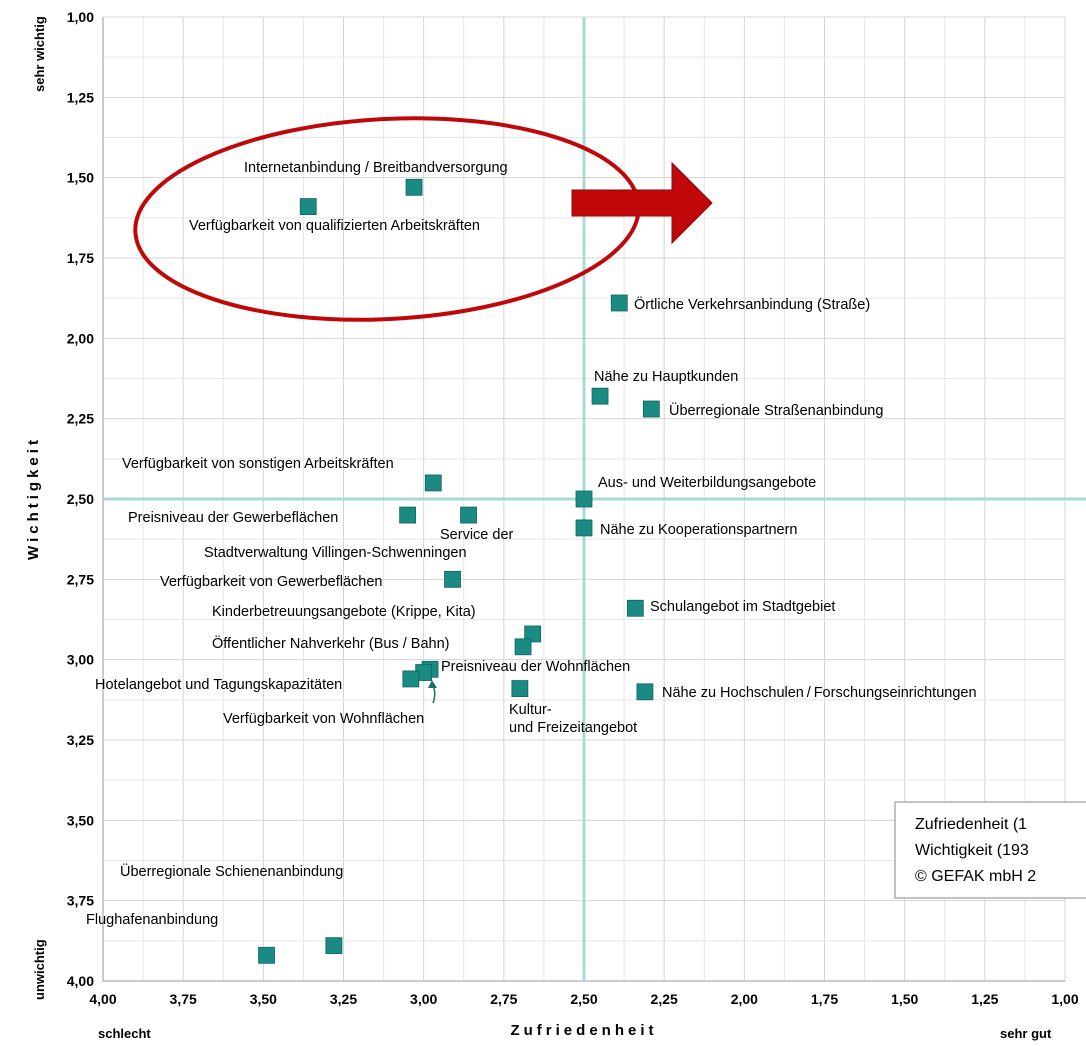 The image size is (1086, 1046). I want to click on y-tick-label: 2,25, so click(80, 419).